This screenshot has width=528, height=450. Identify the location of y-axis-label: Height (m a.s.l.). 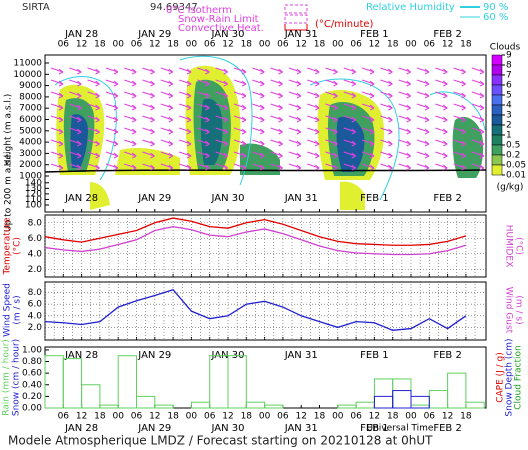
(9, 130).